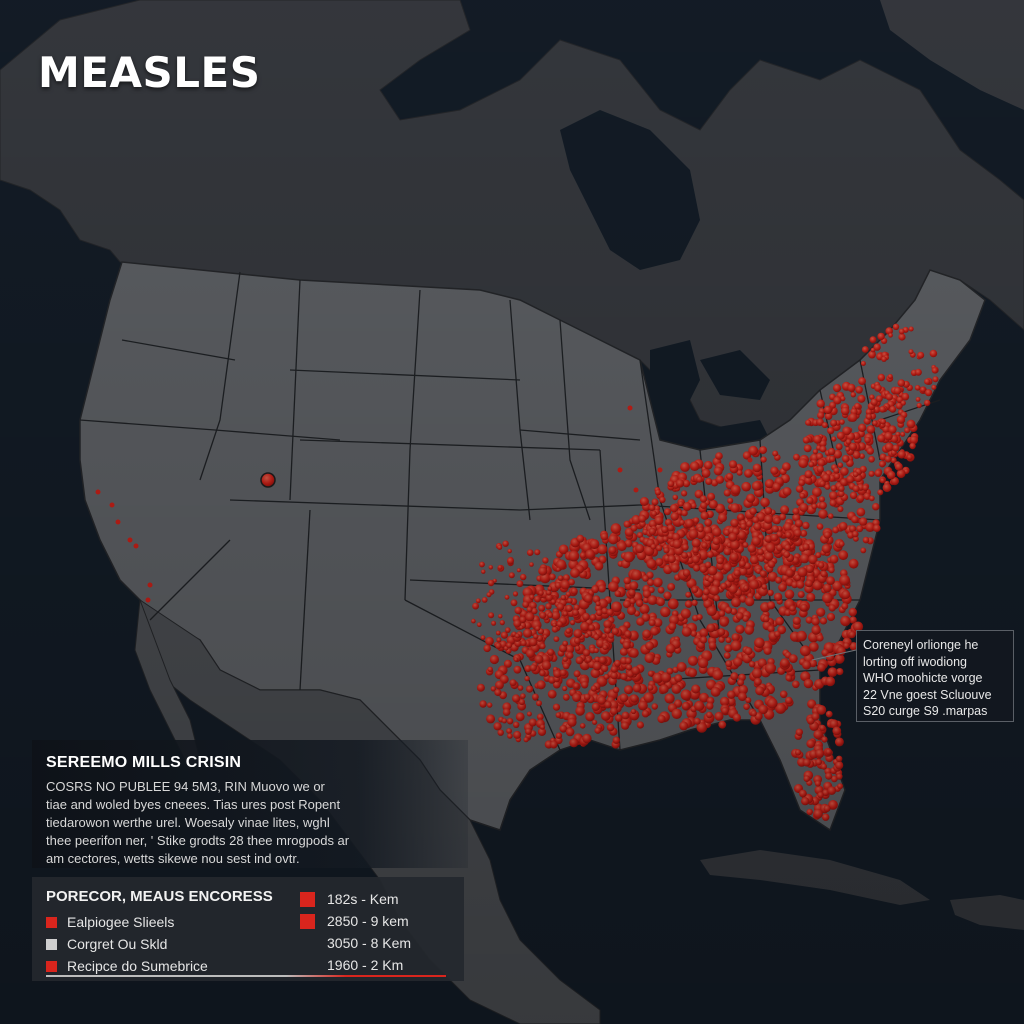  Describe the element at coordinates (925, 711) in the screenshot. I see `callout-line: S20 curge S9 .marpas` at that location.